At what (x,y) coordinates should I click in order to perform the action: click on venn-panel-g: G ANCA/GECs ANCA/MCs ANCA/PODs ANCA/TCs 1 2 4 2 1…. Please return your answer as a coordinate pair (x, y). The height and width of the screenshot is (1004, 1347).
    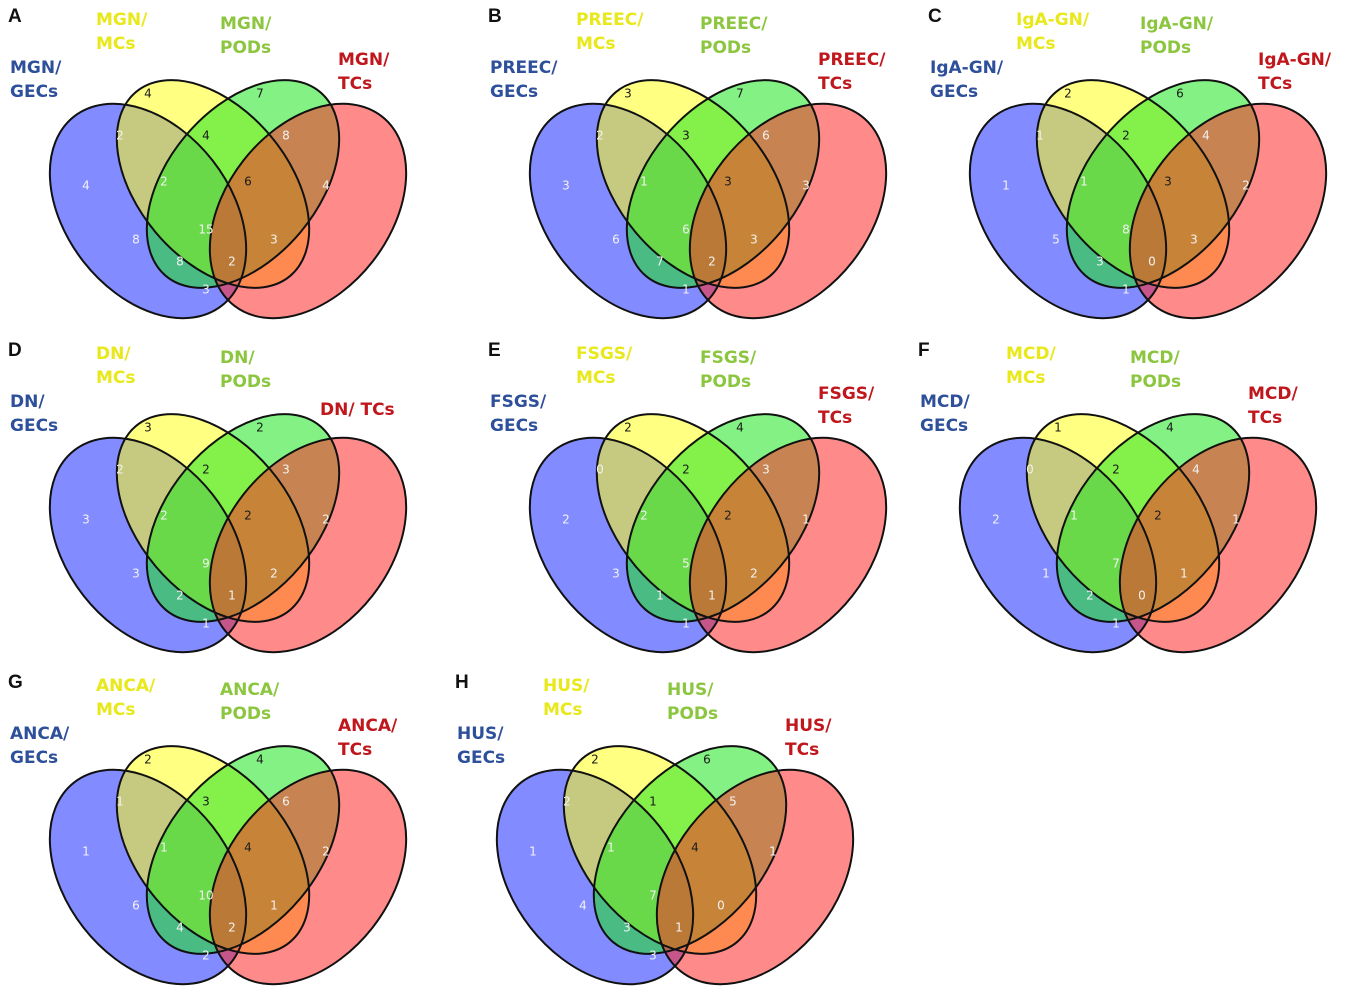
    Looking at the image, I should click on (218, 837).